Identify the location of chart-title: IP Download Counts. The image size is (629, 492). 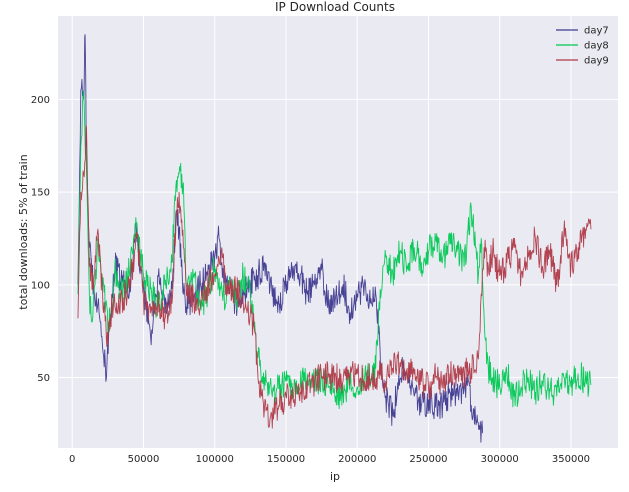
(335, 7).